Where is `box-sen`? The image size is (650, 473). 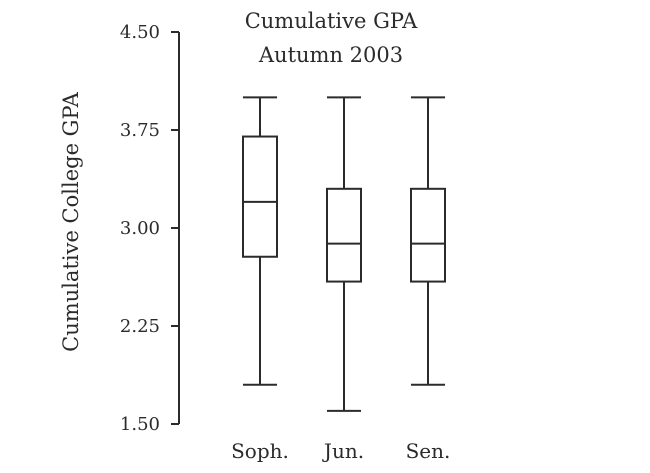
box-sen is located at coordinates (428, 241).